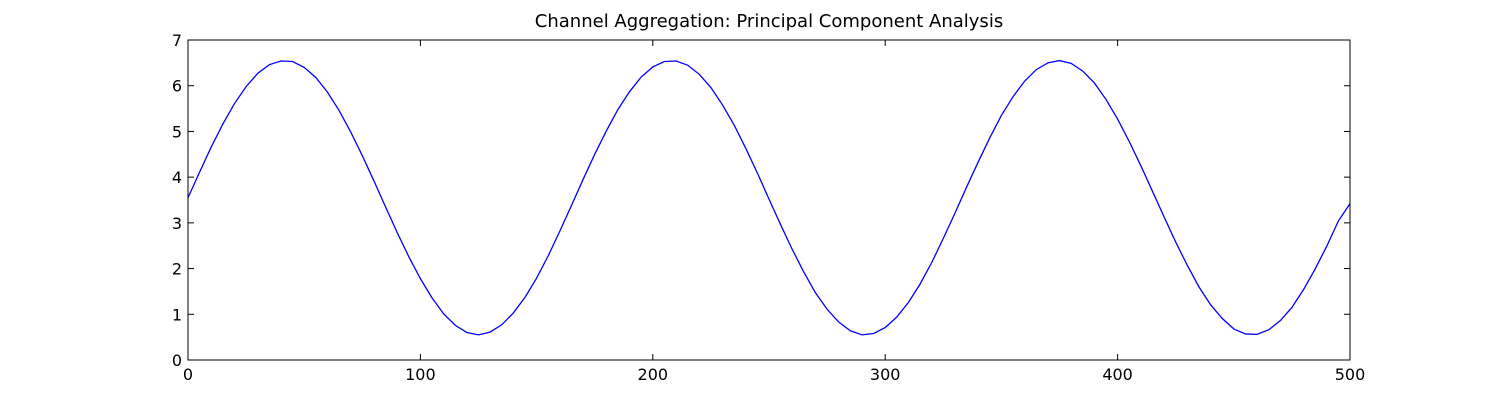 The width and height of the screenshot is (1500, 400). Describe the element at coordinates (653, 374) in the screenshot. I see `x-tick-label: 200` at that location.